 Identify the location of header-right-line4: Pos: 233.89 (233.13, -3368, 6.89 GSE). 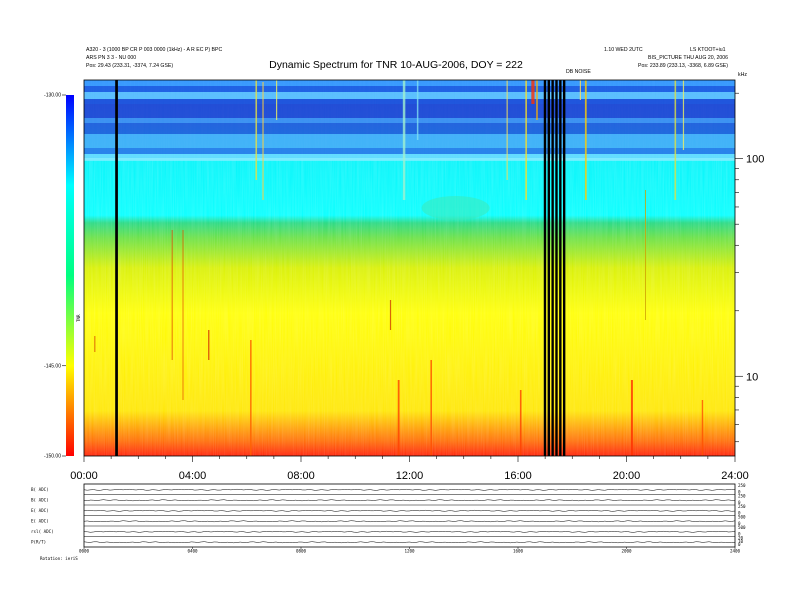
(683, 66).